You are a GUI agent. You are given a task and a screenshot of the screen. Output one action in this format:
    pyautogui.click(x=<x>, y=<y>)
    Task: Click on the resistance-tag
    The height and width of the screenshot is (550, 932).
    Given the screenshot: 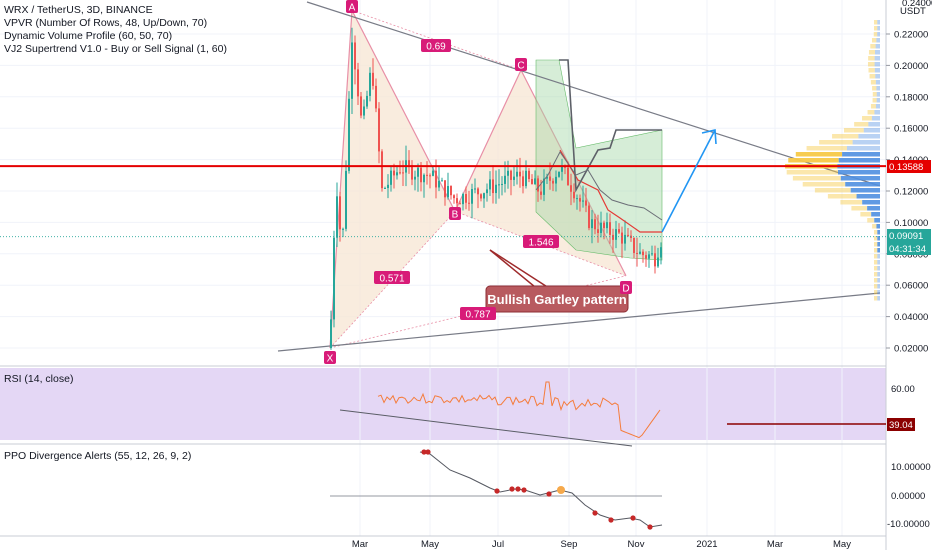 What is the action you would take?
    pyautogui.click(x=909, y=166)
    